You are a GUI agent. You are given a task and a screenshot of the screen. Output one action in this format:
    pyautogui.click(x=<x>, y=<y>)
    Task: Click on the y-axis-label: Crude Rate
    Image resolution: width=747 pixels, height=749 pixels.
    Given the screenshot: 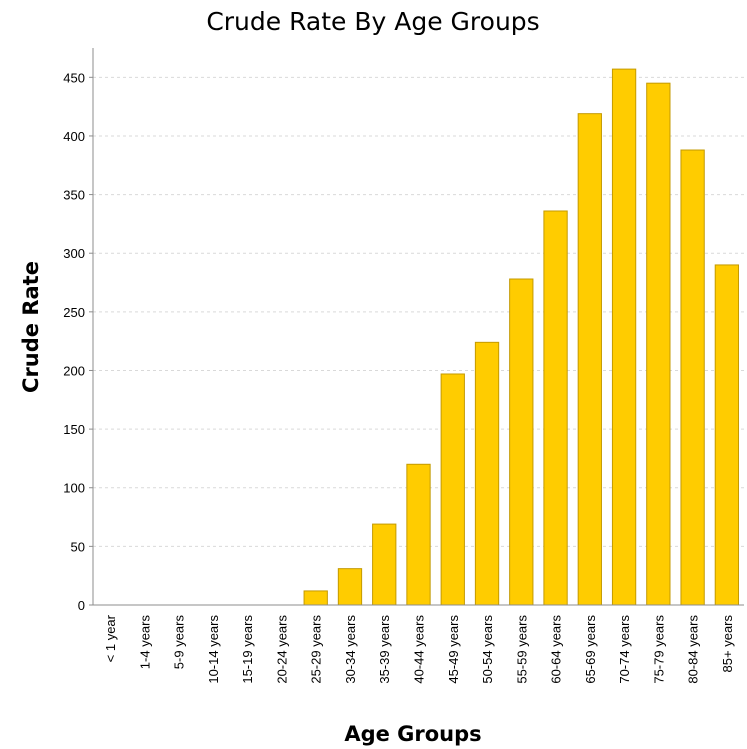 What is the action you would take?
    pyautogui.click(x=31, y=327)
    